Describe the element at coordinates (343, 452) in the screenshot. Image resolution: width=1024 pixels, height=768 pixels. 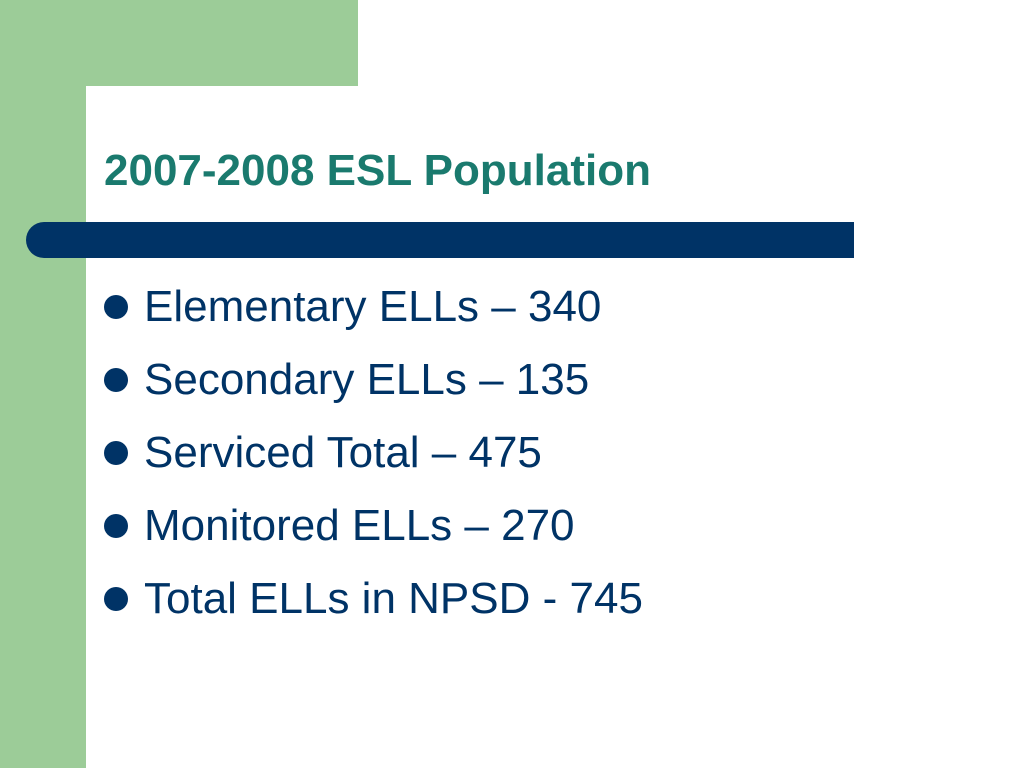
I see `bullet-text: Serviced Total – 475` at that location.